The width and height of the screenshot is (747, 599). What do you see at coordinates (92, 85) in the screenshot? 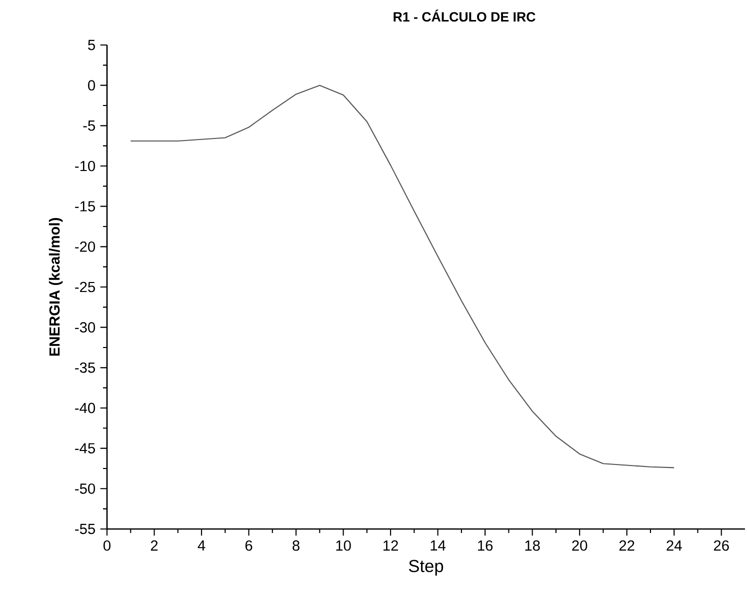
I see `y-tick-label: 0` at bounding box center [92, 85].